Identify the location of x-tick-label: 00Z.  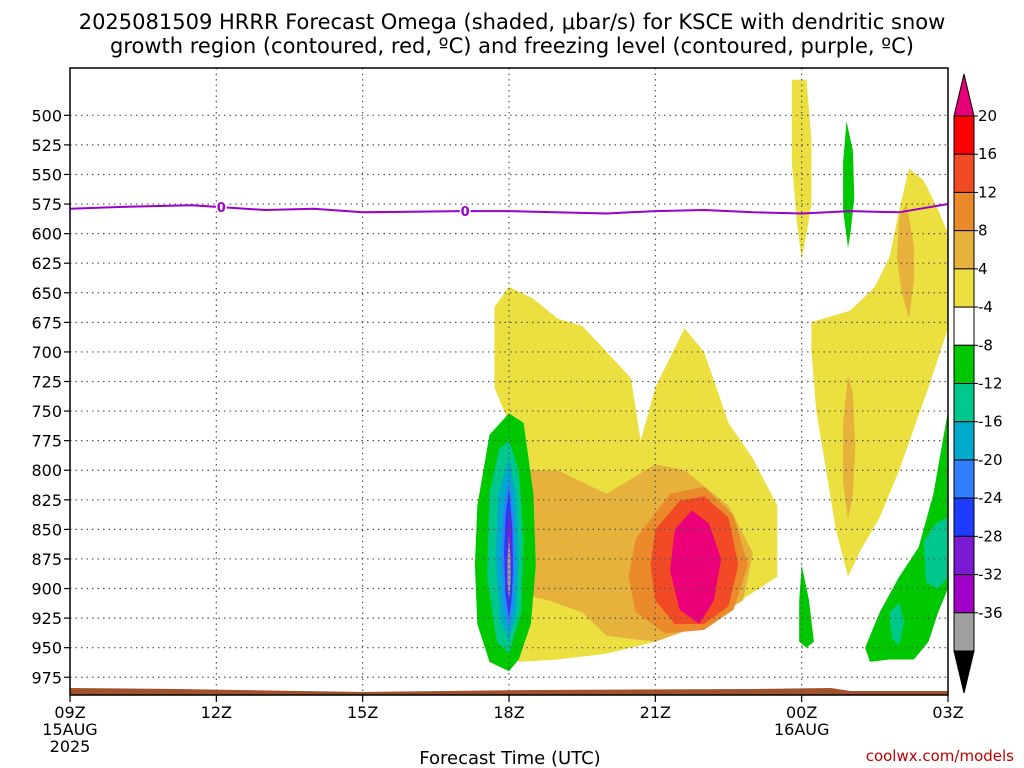
(801, 712).